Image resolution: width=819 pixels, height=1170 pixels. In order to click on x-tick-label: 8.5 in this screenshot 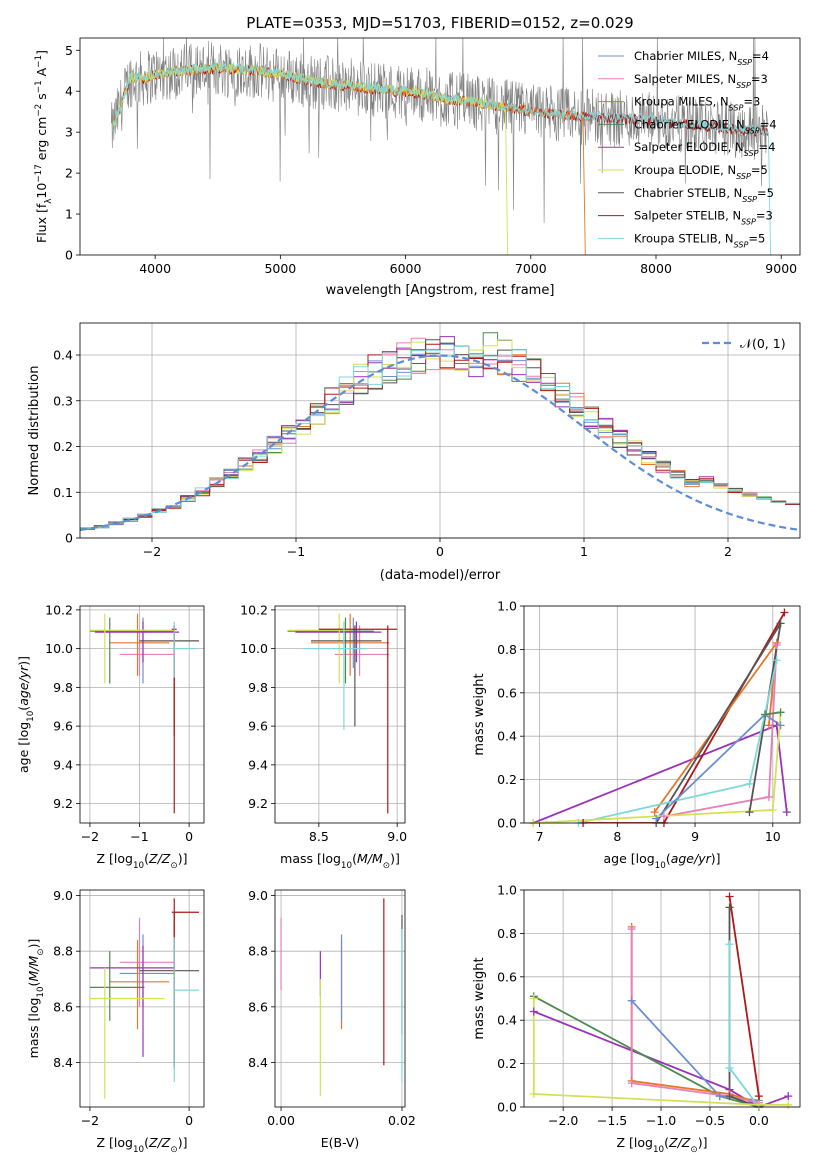, I will do `click(319, 836)`.